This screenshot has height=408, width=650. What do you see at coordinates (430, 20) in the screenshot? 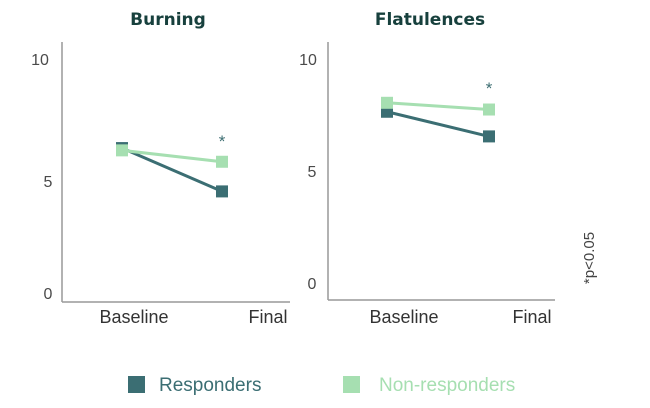
I see `panel-title-flatulences: Flatulences` at bounding box center [430, 20].